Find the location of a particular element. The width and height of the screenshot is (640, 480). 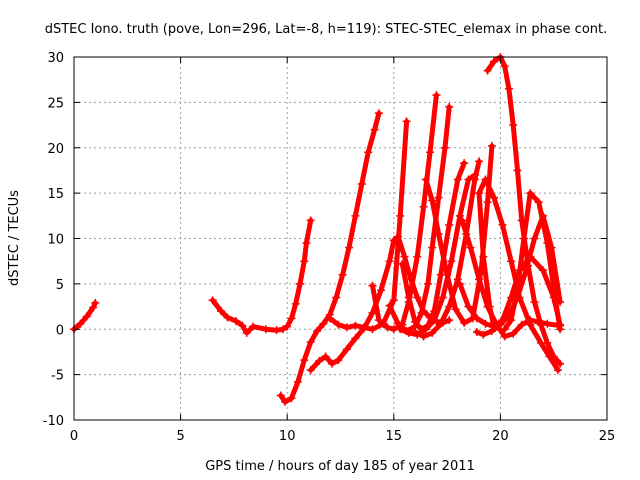

y-tick-label: -10 is located at coordinates (53, 421).